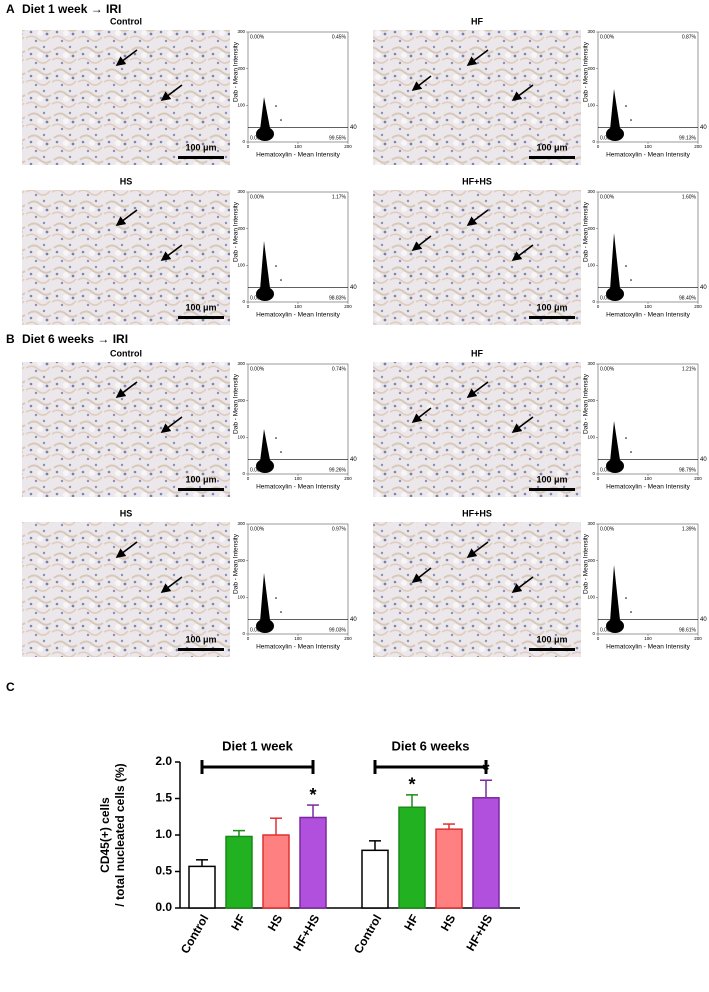 The height and width of the screenshot is (992, 709). What do you see at coordinates (120, 834) in the screenshot?
I see `y-axis-label: / total nucleated cells (%)` at bounding box center [120, 834].